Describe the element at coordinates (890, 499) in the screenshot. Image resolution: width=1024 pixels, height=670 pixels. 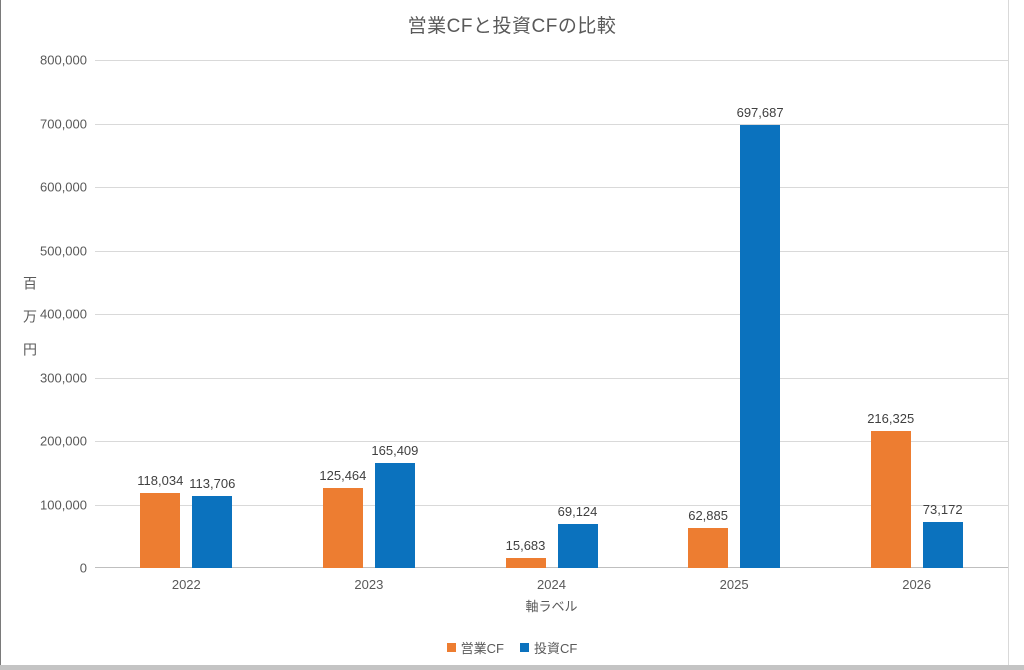
I see `bar-operating-cf-2026` at that location.